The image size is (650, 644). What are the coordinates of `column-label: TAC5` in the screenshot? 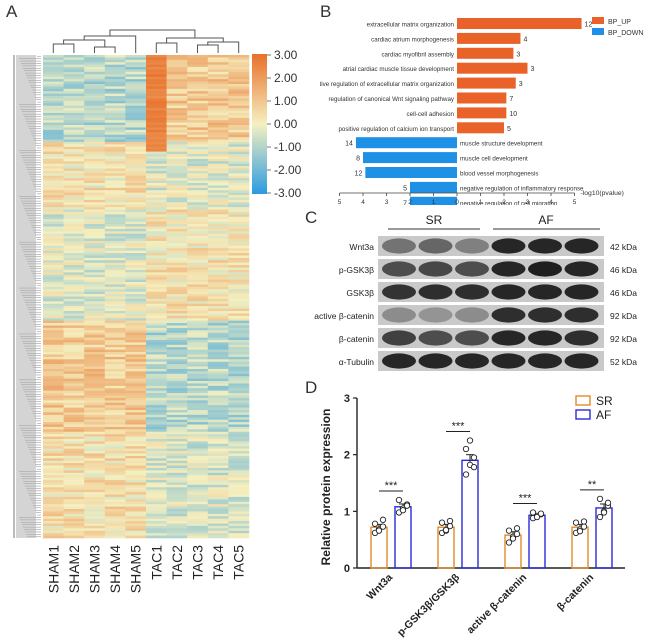 It's located at (239, 562).